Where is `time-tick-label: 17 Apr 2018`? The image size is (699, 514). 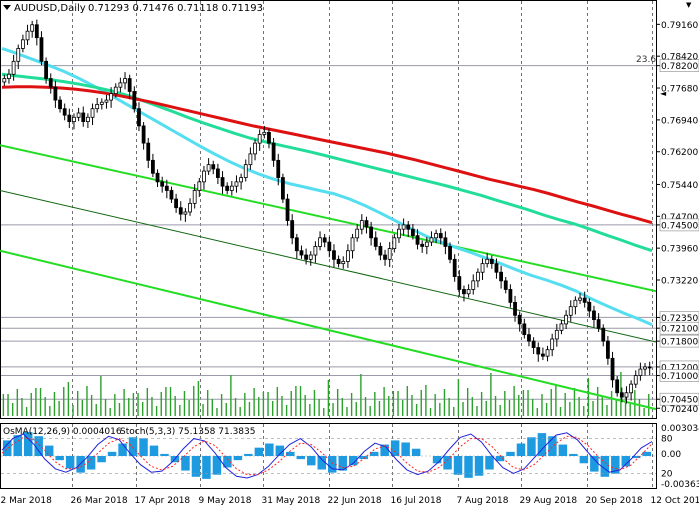
time-tick-label: 17 Apr 2018 is located at coordinates (163, 501).